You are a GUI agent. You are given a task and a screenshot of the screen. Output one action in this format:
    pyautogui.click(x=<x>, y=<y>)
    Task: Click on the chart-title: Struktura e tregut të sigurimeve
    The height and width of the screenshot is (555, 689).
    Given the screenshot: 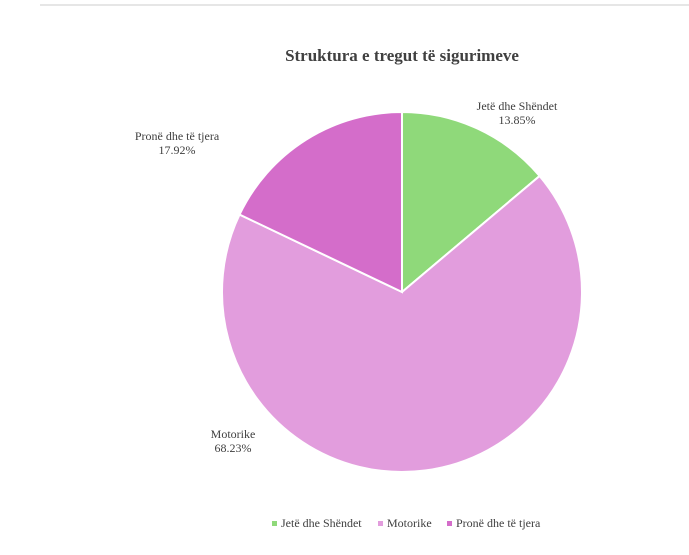 What is the action you would take?
    pyautogui.click(x=402, y=55)
    